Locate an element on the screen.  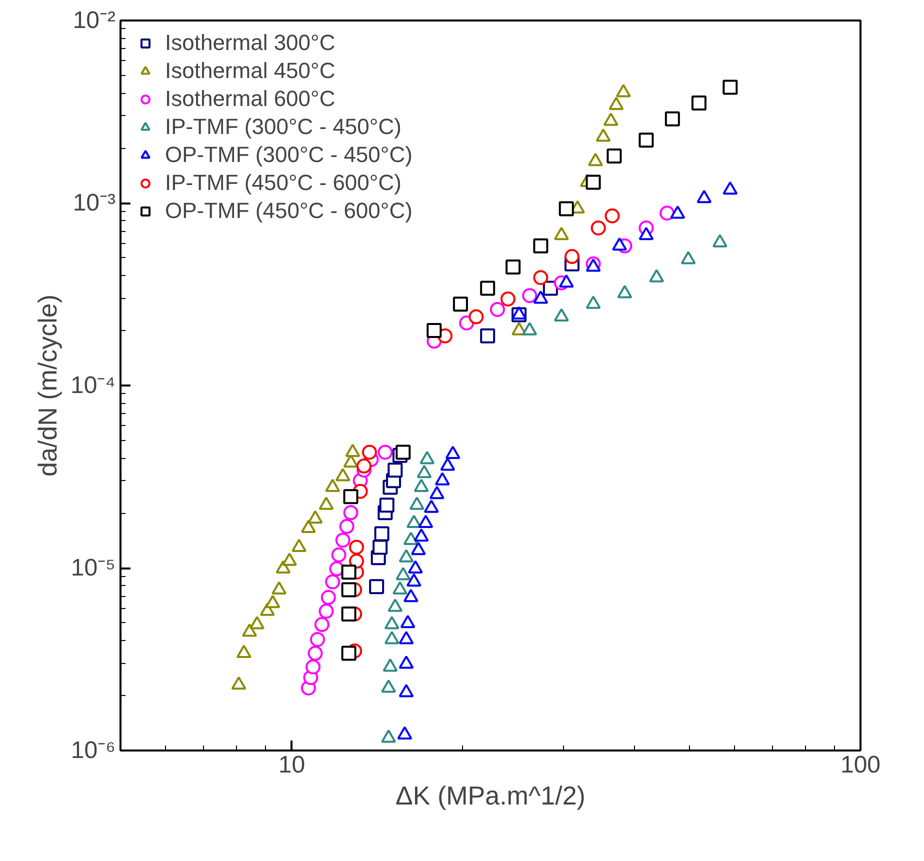
y-axis-title: da/dN (m/cycle) is located at coordinates (47, 385).